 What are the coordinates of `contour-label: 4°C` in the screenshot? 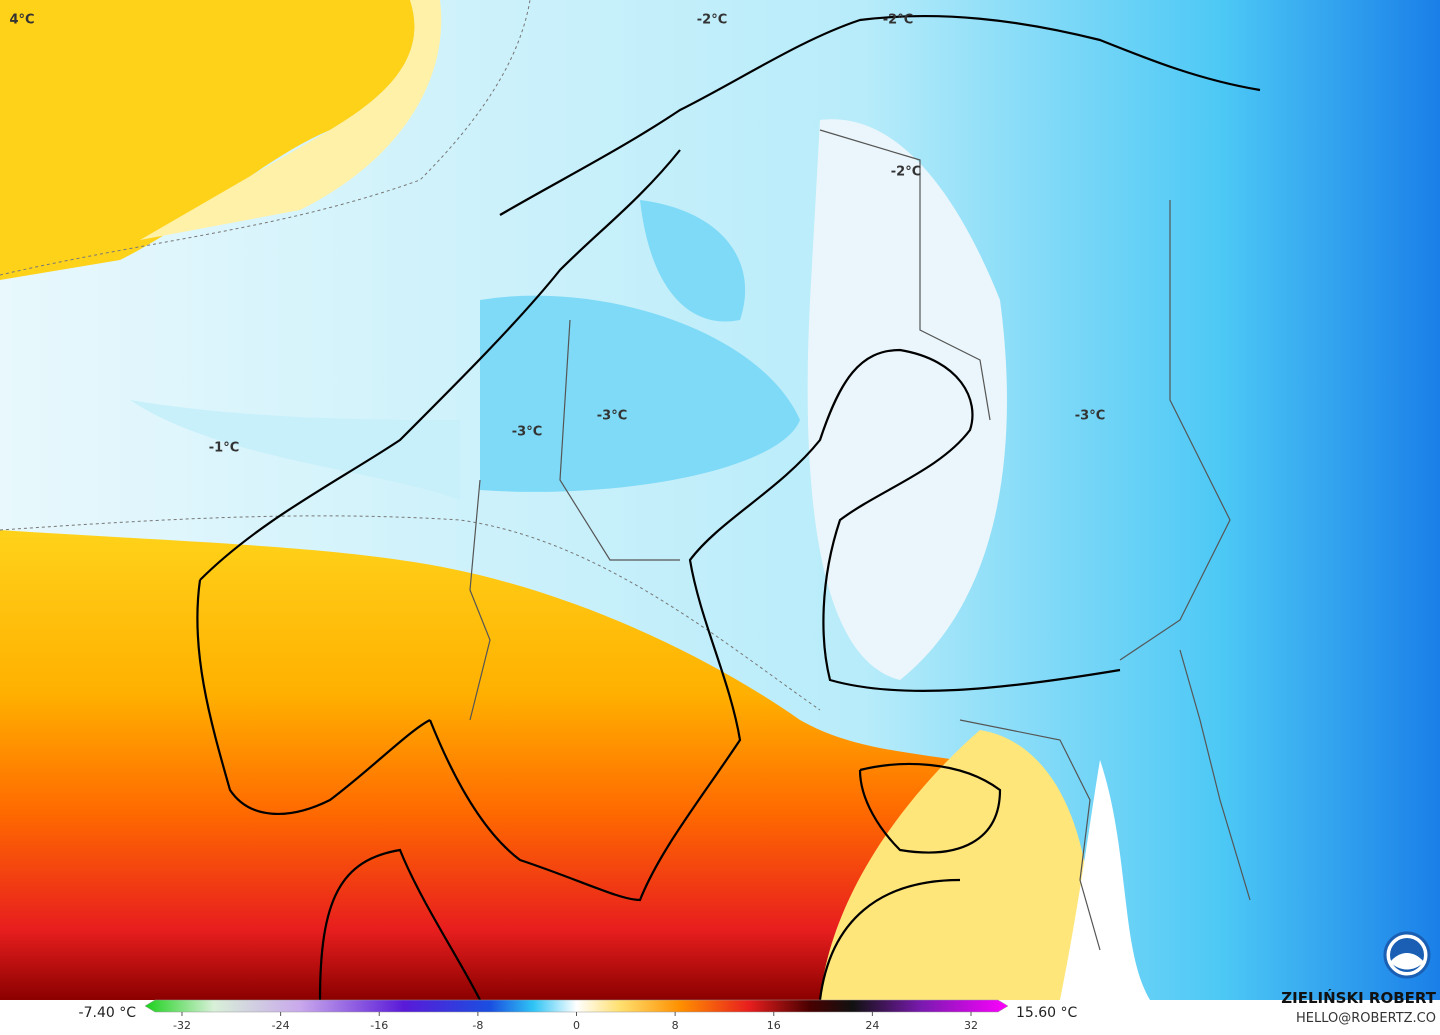 It's located at (21, 20).